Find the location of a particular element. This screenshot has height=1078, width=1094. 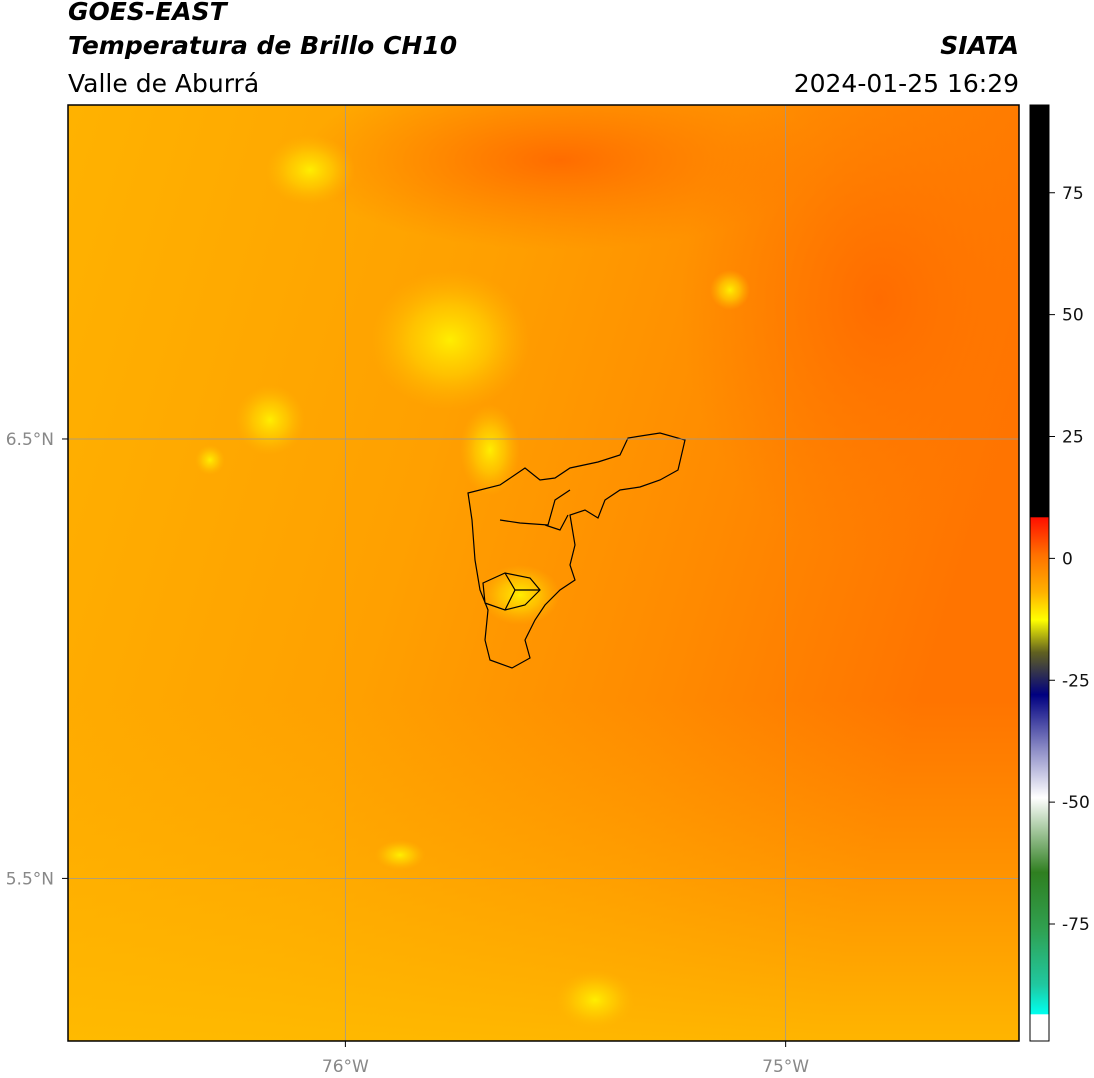

colorbar-label: -75 is located at coordinates (1076, 925).